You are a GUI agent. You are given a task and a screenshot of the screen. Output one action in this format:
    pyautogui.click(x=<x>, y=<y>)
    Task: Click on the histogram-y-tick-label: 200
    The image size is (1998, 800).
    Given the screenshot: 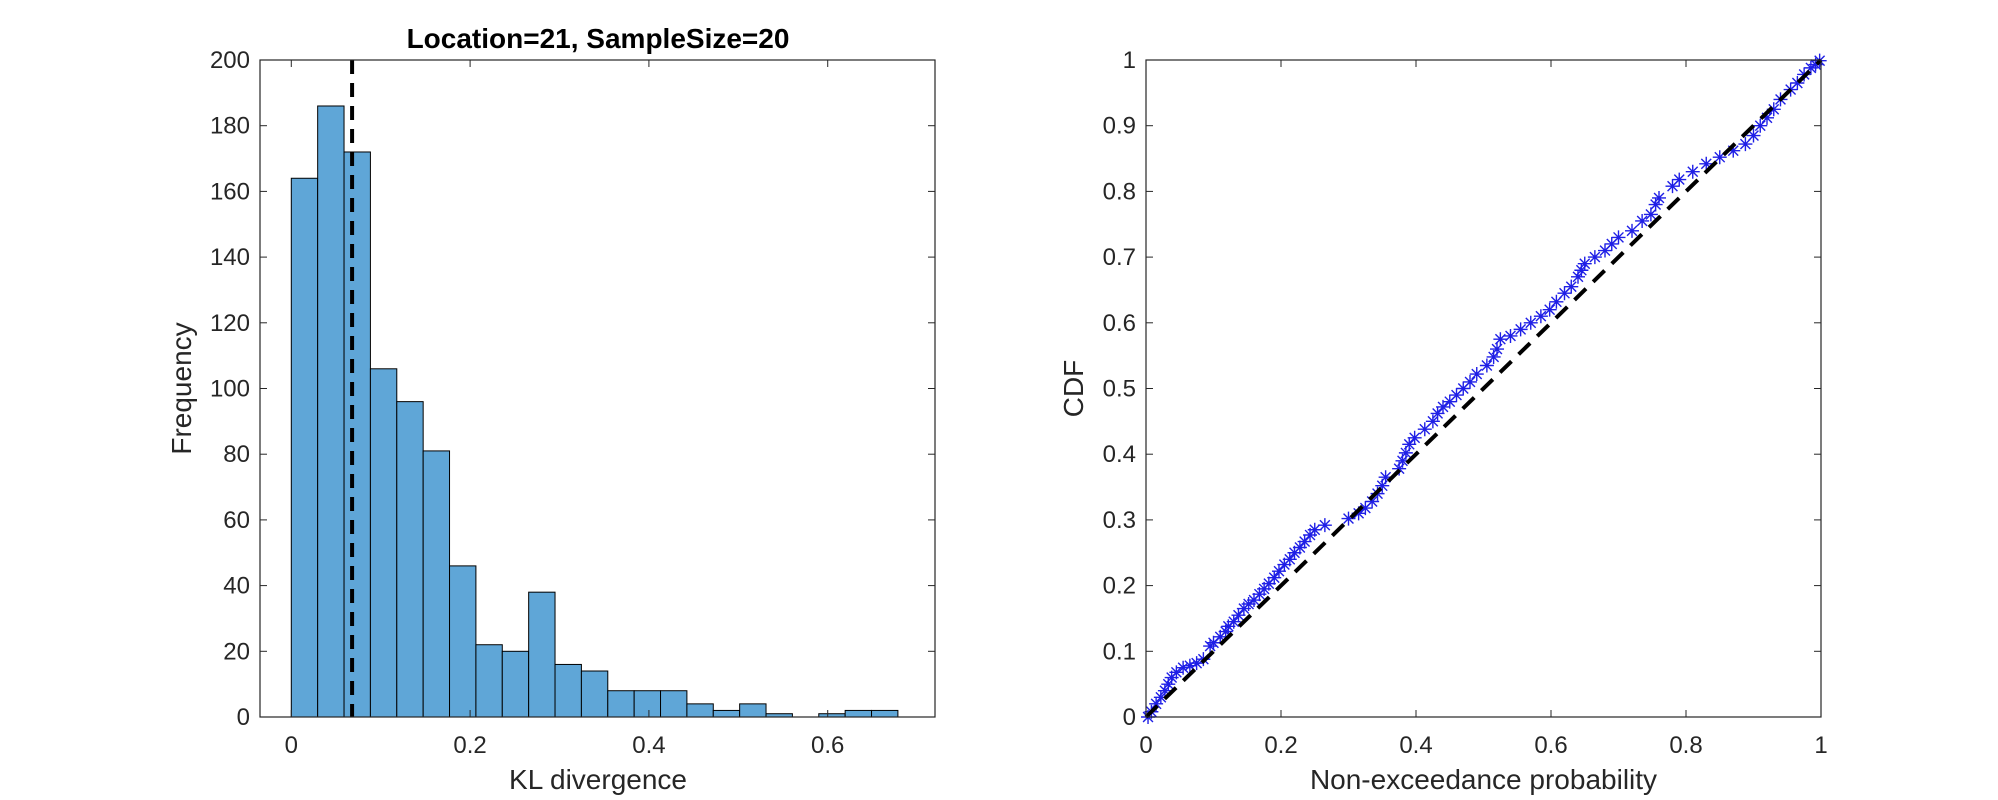 What is the action you would take?
    pyautogui.click(x=230, y=60)
    